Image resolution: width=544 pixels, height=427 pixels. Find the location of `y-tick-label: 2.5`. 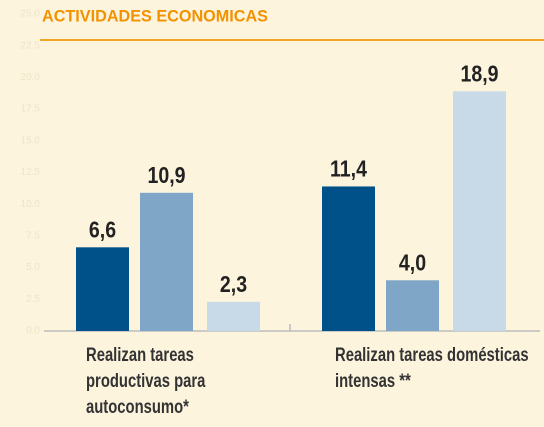

y-tick-label: 2.5 is located at coordinates (33, 299).